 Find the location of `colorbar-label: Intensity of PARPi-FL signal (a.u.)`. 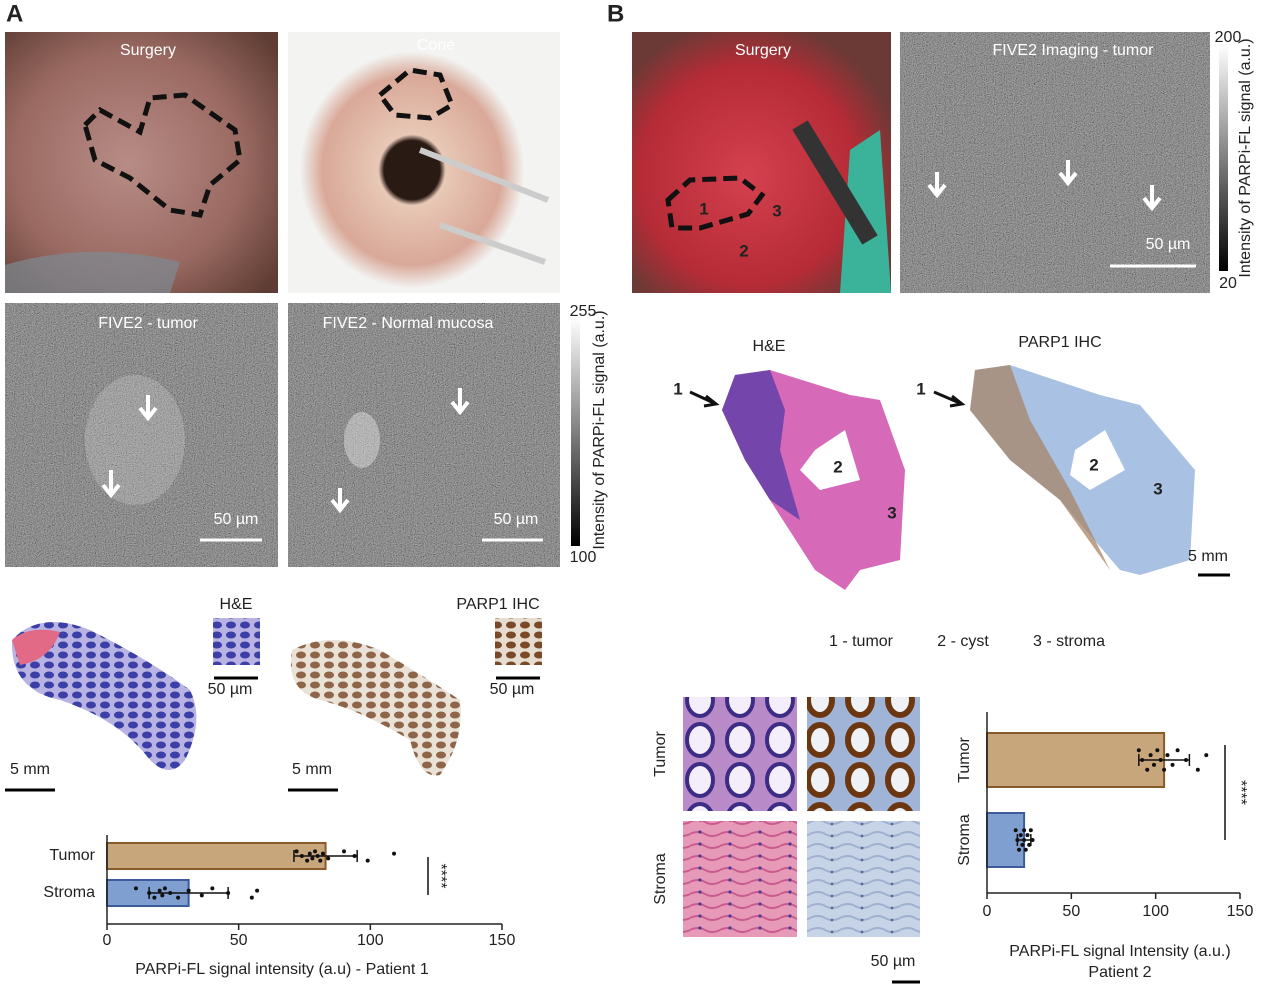

colorbar-label: Intensity of PARPi-FL signal (a.u.) is located at coordinates (1245, 157).